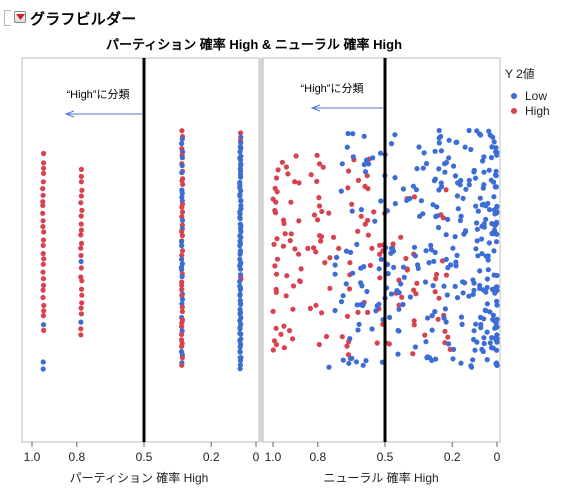  Describe the element at coordinates (7, 18) in the screenshot. I see `outline-toggle` at that location.